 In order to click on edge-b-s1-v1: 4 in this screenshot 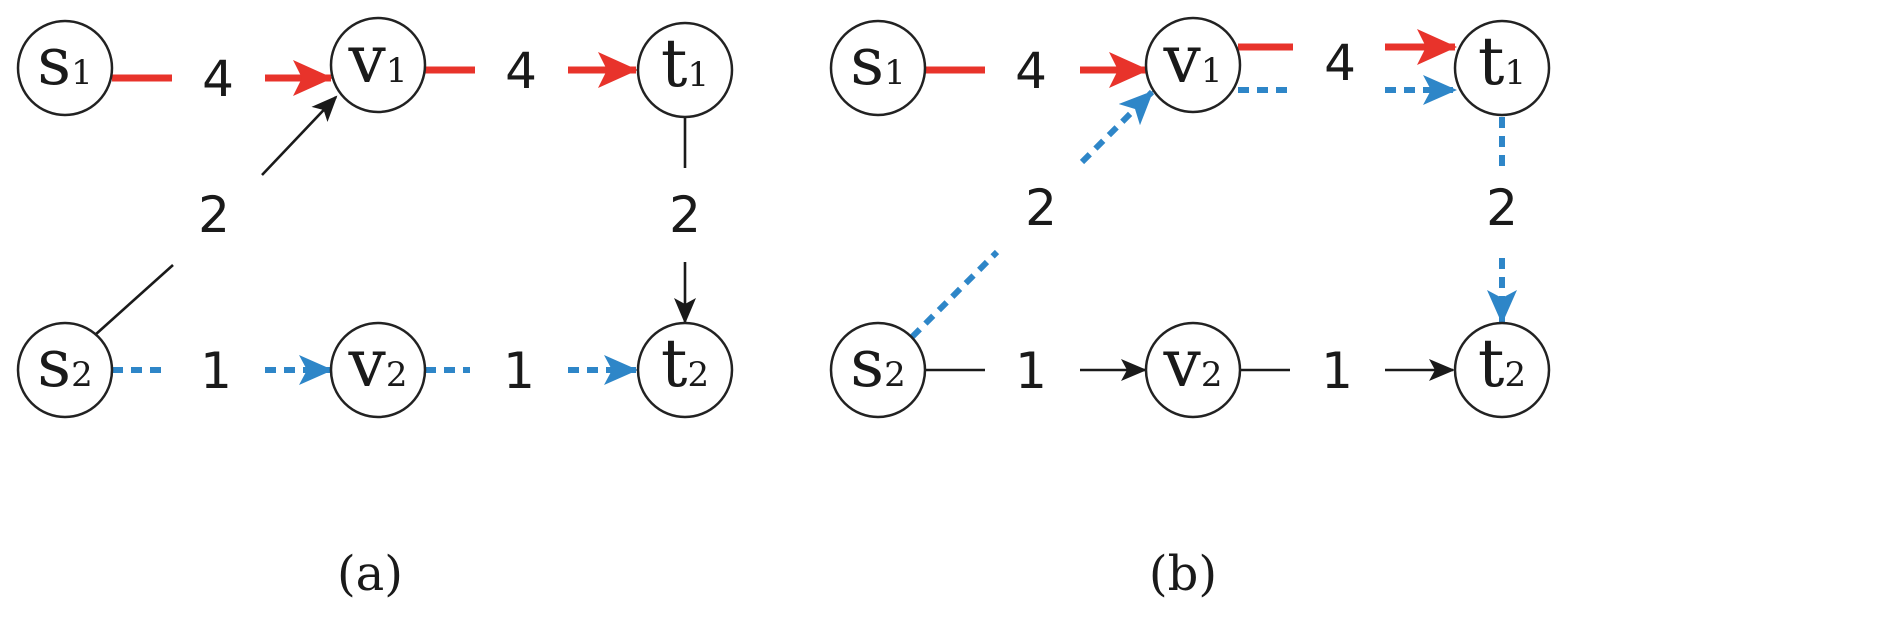, I will do `click(1037, 71)`.